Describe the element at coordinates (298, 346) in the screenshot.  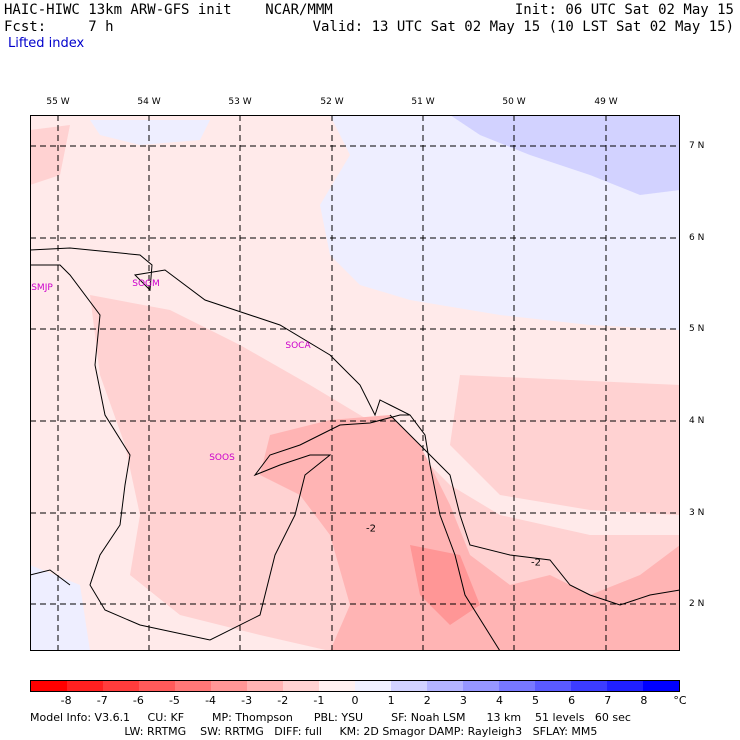
I see `station-label: SOCA` at that location.